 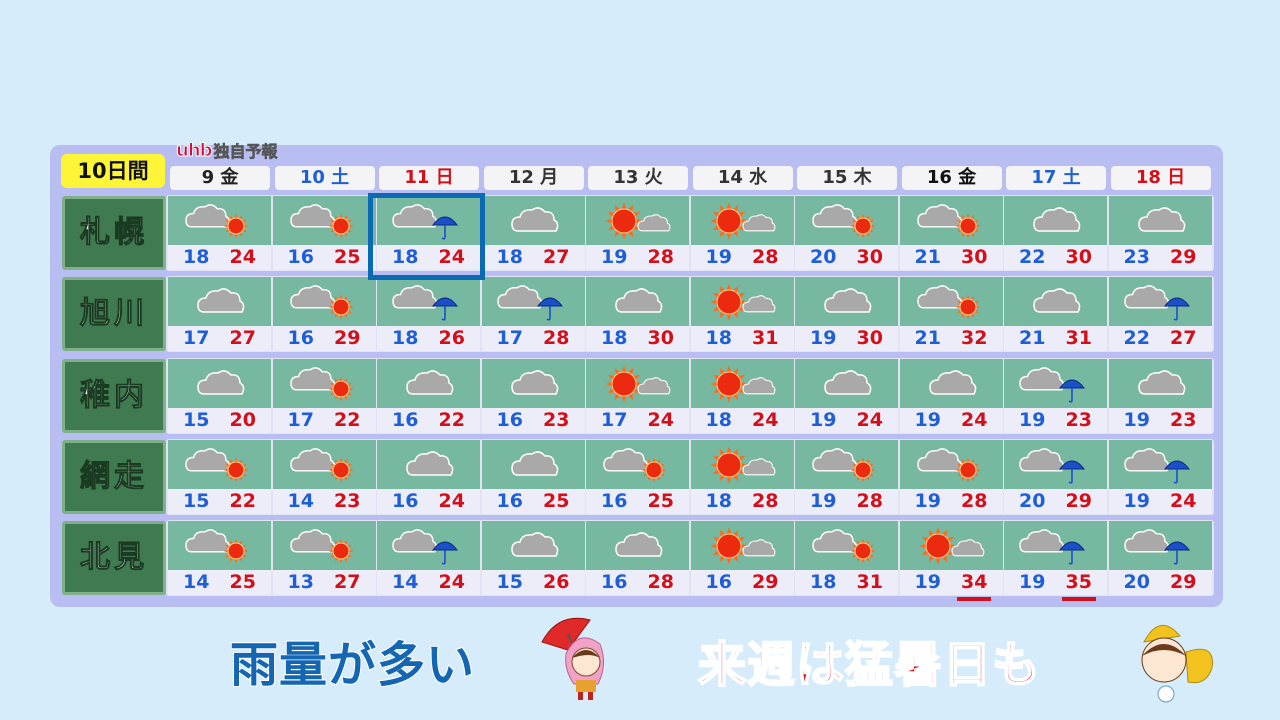 I want to click on temperature-area: 19 35, so click(x=1055, y=586).